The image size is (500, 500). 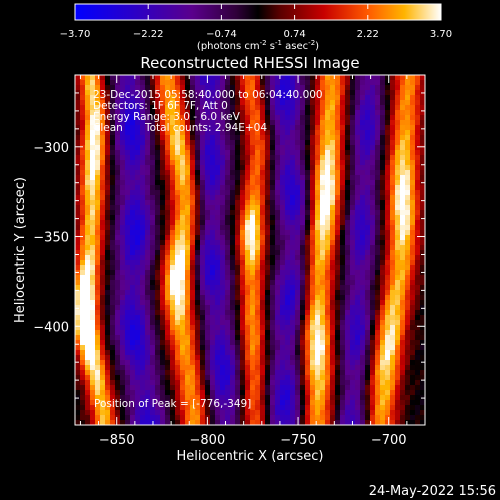 What do you see at coordinates (75, 34) in the screenshot?
I see `colorbar-tick-label: −3.70` at bounding box center [75, 34].